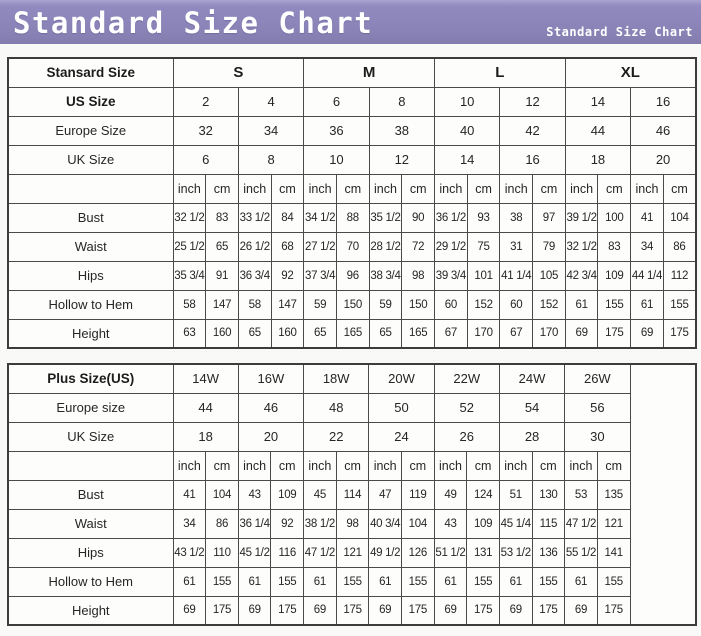  What do you see at coordinates (402, 101) in the screenshot?
I see `cell: 8` at bounding box center [402, 101].